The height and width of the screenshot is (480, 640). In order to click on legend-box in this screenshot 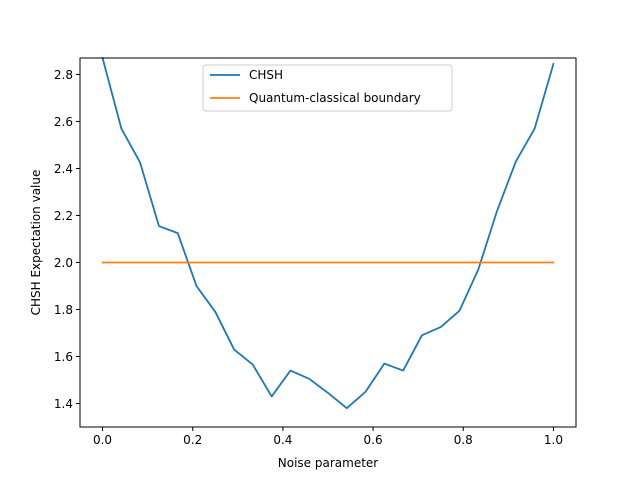, I will do `click(327, 88)`.